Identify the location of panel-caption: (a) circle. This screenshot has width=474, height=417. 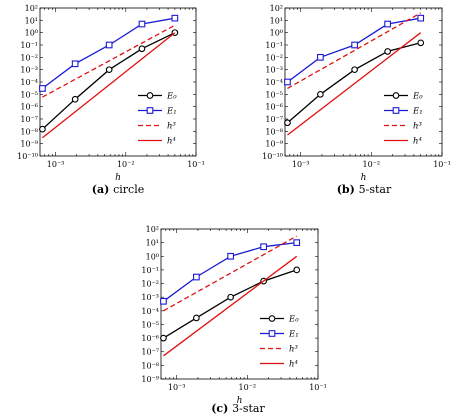
(118, 189).